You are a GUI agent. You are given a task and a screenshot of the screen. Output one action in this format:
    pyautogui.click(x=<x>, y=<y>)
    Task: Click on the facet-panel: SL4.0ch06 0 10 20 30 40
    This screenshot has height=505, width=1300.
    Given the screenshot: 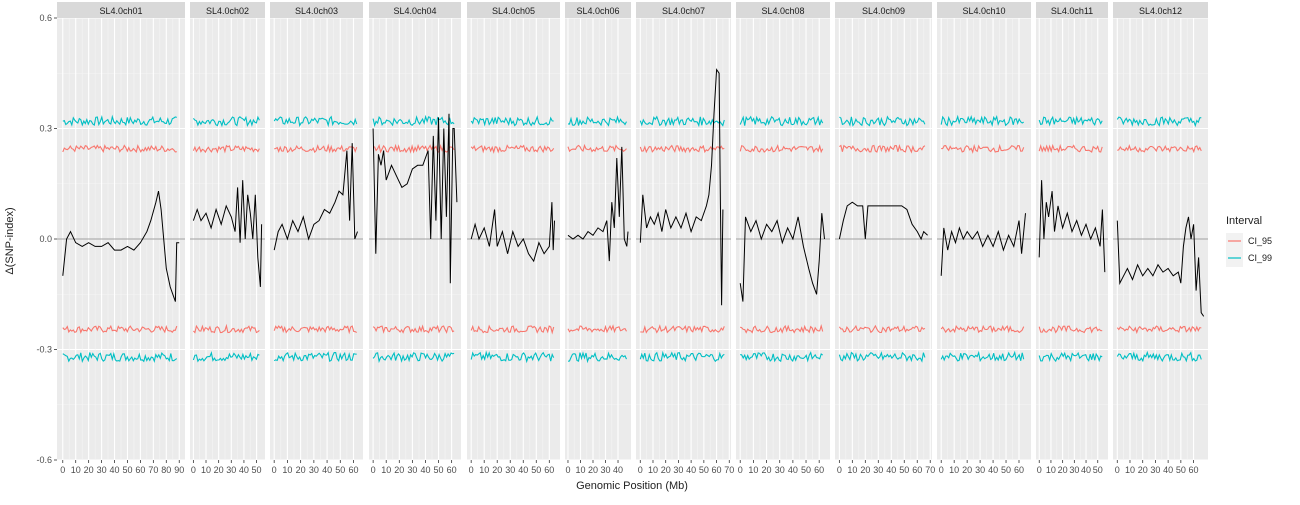 What is the action you would take?
    pyautogui.click(x=598, y=238)
    